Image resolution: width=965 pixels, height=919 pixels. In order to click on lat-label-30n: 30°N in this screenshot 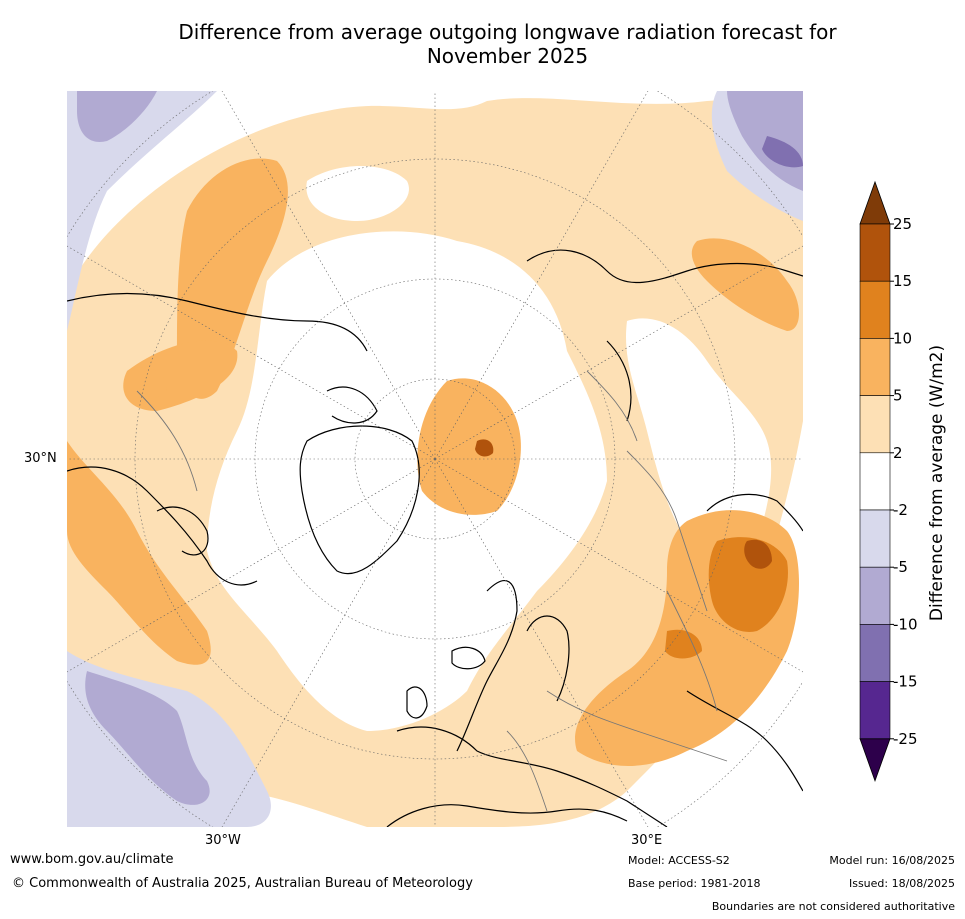, I will do `click(40, 458)`.